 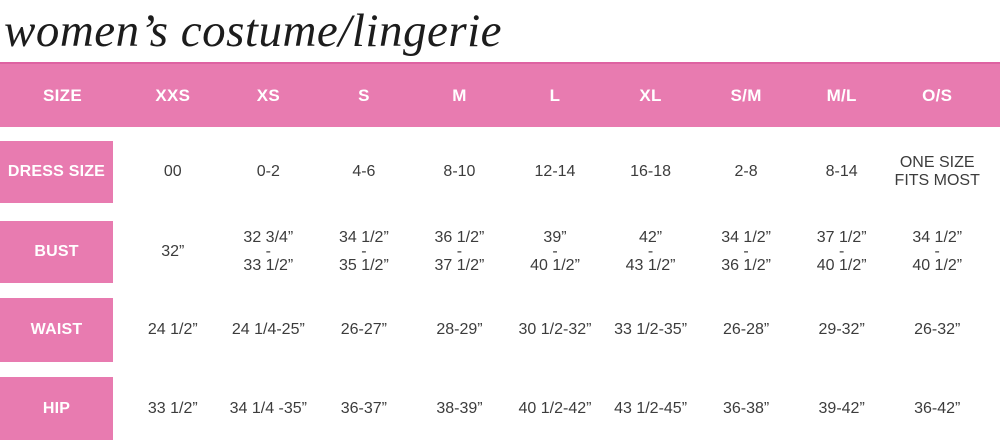 What do you see at coordinates (172, 408) in the screenshot?
I see `cell-hip-xxs: 33 1/2”` at bounding box center [172, 408].